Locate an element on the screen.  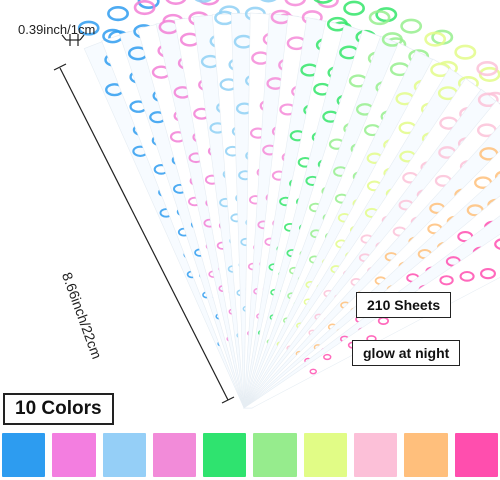
glow-feature-badge: glow at night is located at coordinates (406, 353).